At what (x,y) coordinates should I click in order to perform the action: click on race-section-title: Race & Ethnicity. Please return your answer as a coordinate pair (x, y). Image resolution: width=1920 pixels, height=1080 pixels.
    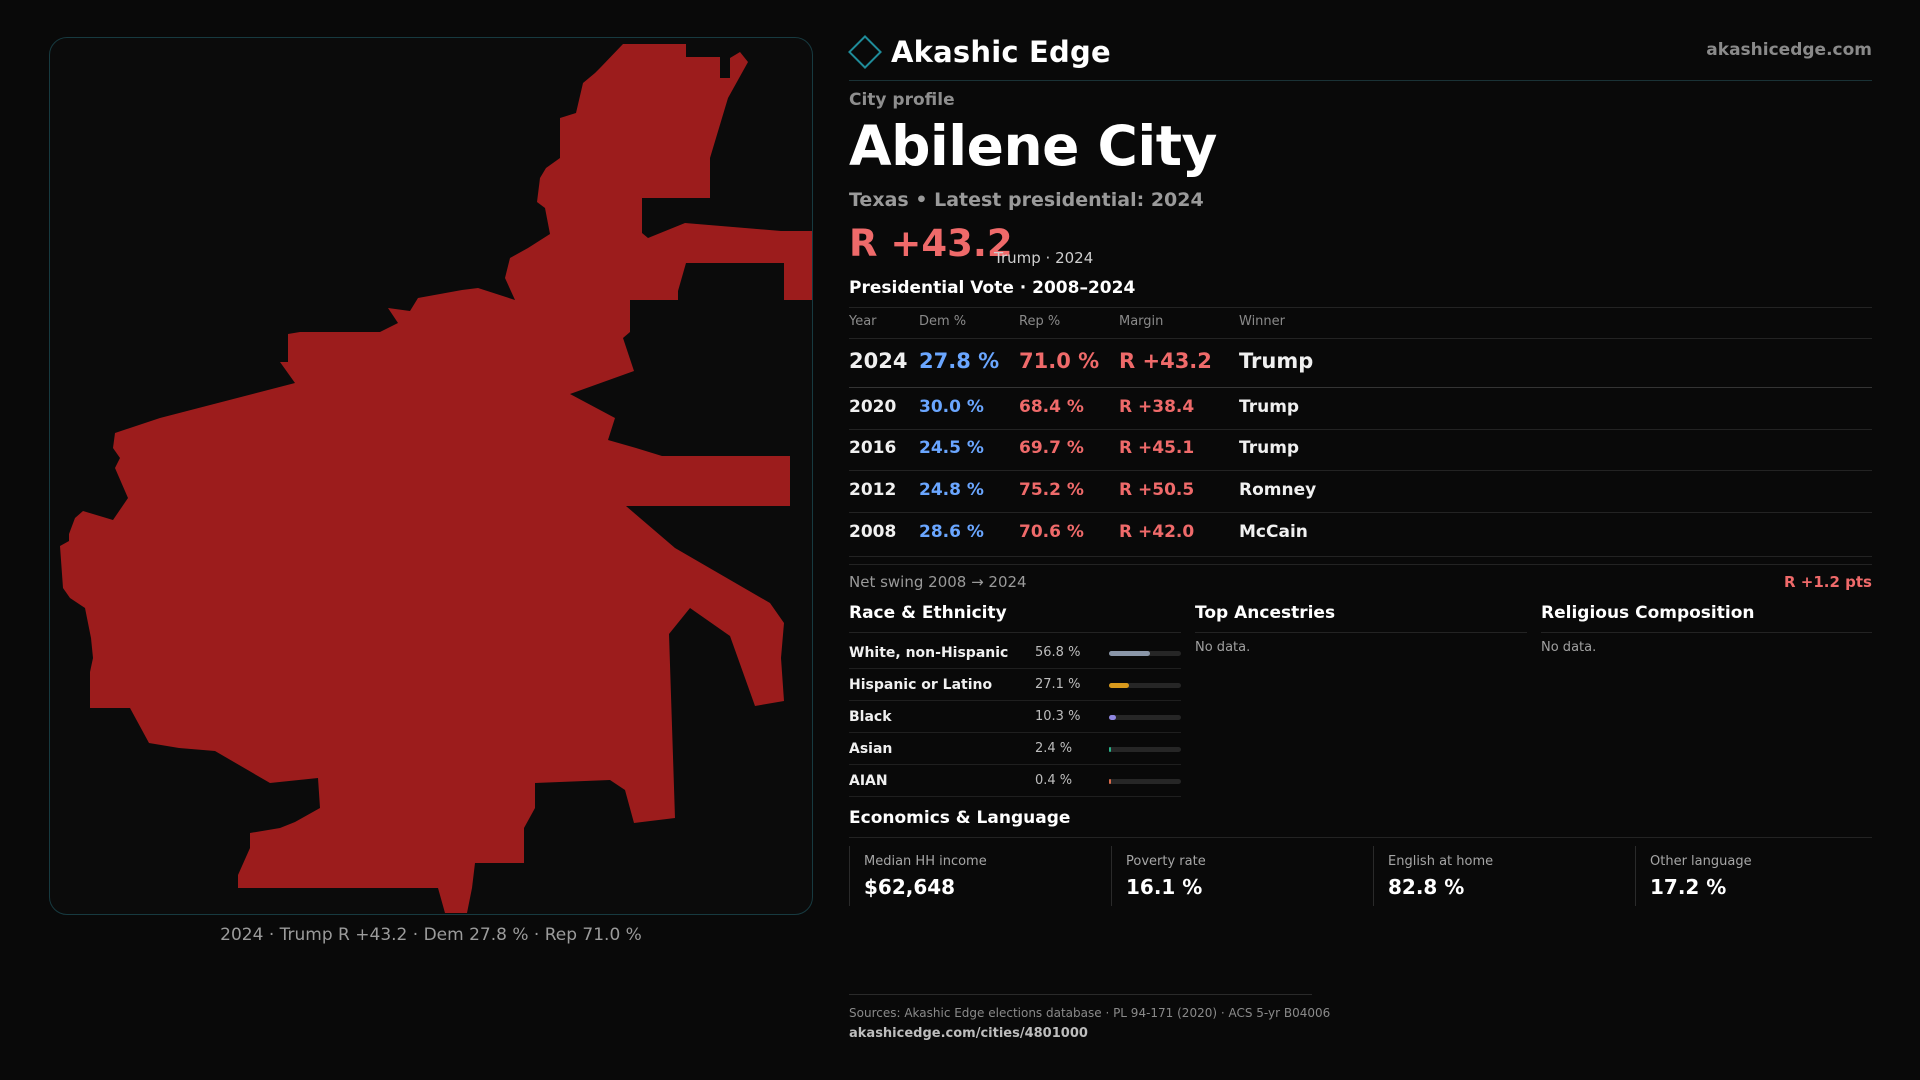
    Looking at the image, I should click on (928, 613).